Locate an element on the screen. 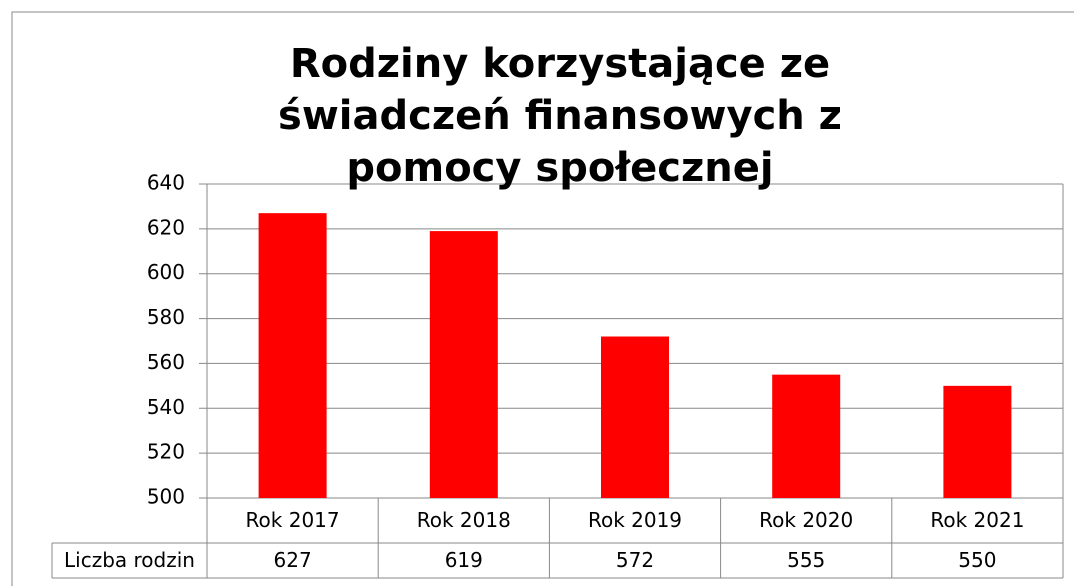  table-value: 572 is located at coordinates (635, 560).